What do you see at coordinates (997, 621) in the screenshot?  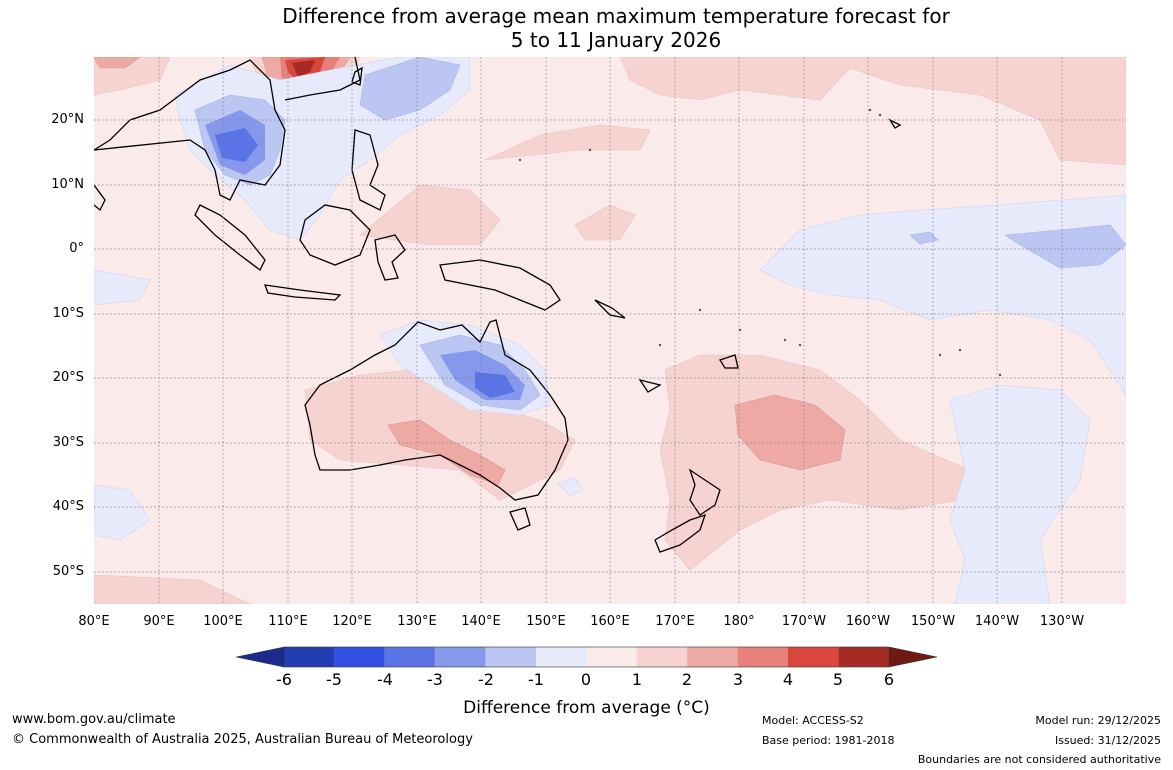 I see `lon-label: 140°W` at bounding box center [997, 621].